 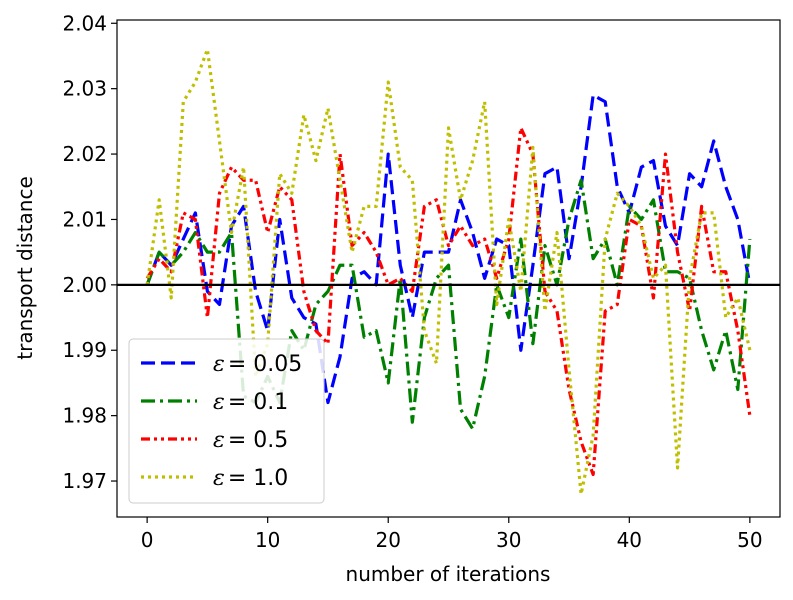 I want to click on y-axis-label: transport distance, so click(x=25, y=268).